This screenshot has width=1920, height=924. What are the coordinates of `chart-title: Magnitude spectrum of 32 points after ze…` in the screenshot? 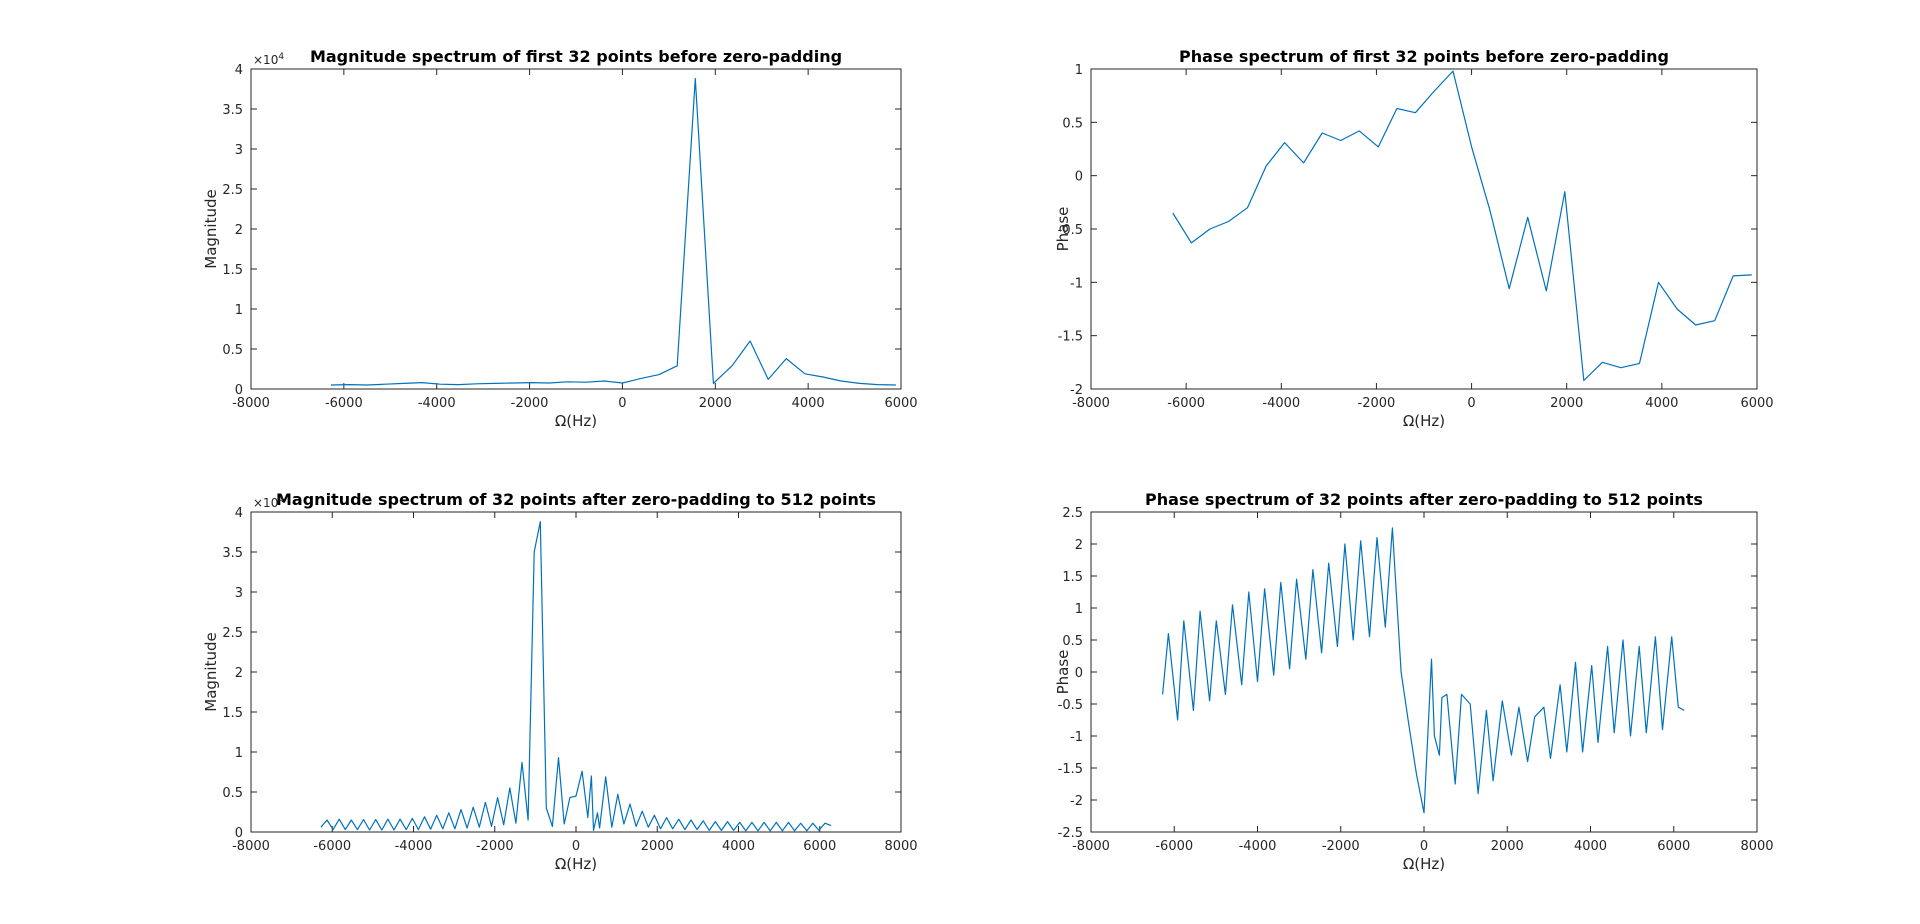 It's located at (576, 499).